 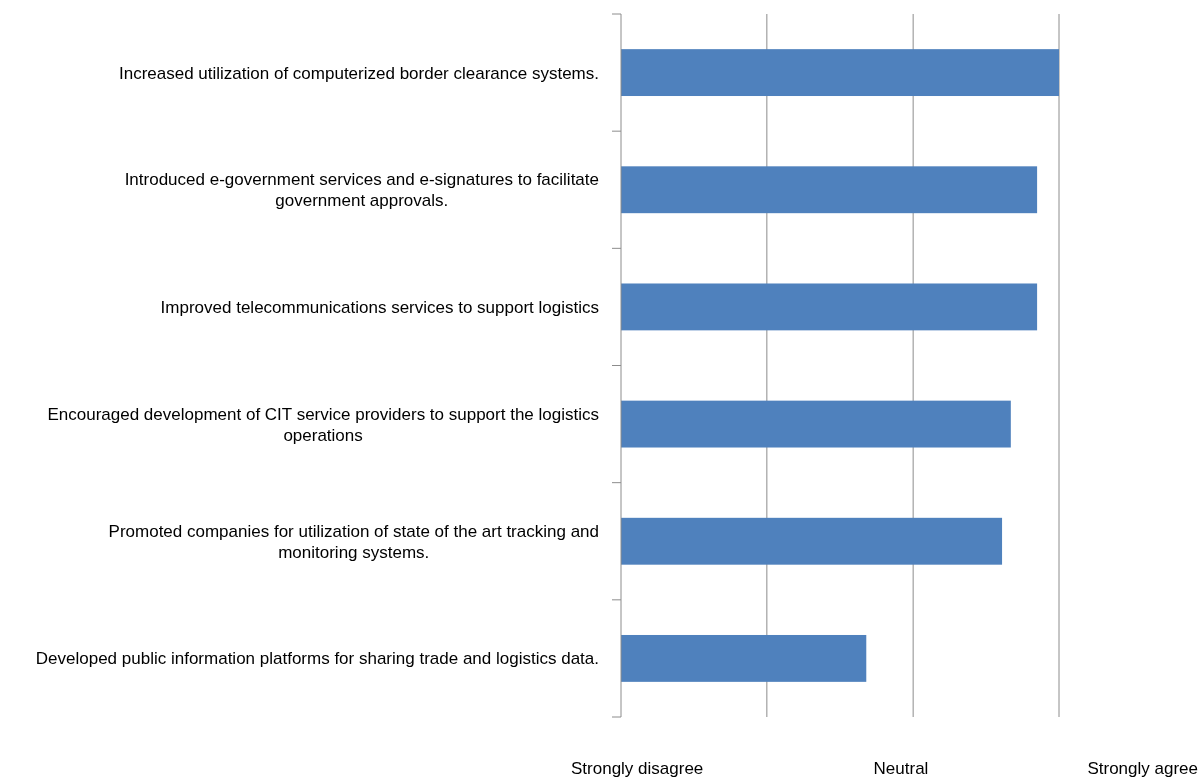 What do you see at coordinates (901, 768) in the screenshot?
I see `text: Neutral` at bounding box center [901, 768].